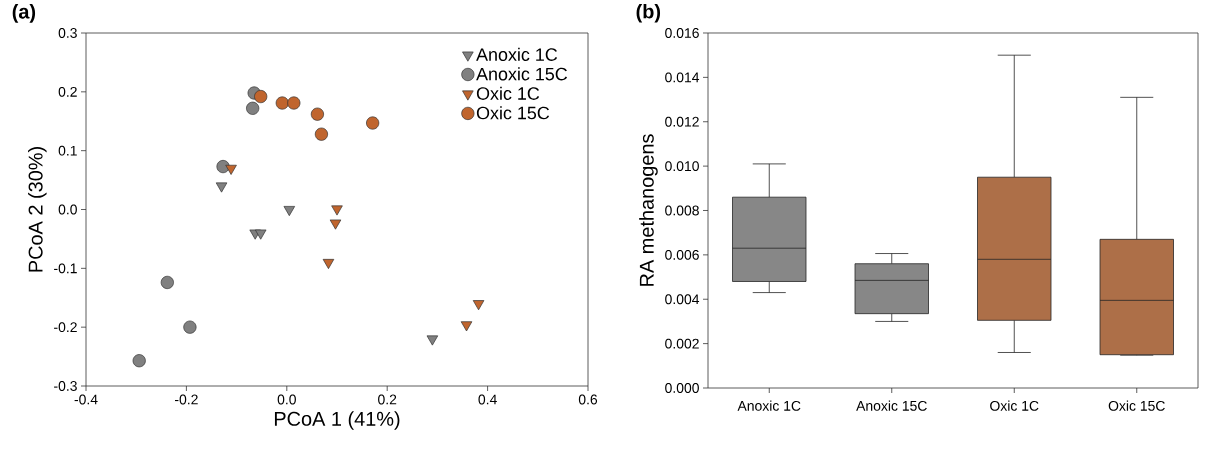 This screenshot has width=1207, height=453. What do you see at coordinates (508, 93) in the screenshot?
I see `legend-label: Oxic 1C` at bounding box center [508, 93].